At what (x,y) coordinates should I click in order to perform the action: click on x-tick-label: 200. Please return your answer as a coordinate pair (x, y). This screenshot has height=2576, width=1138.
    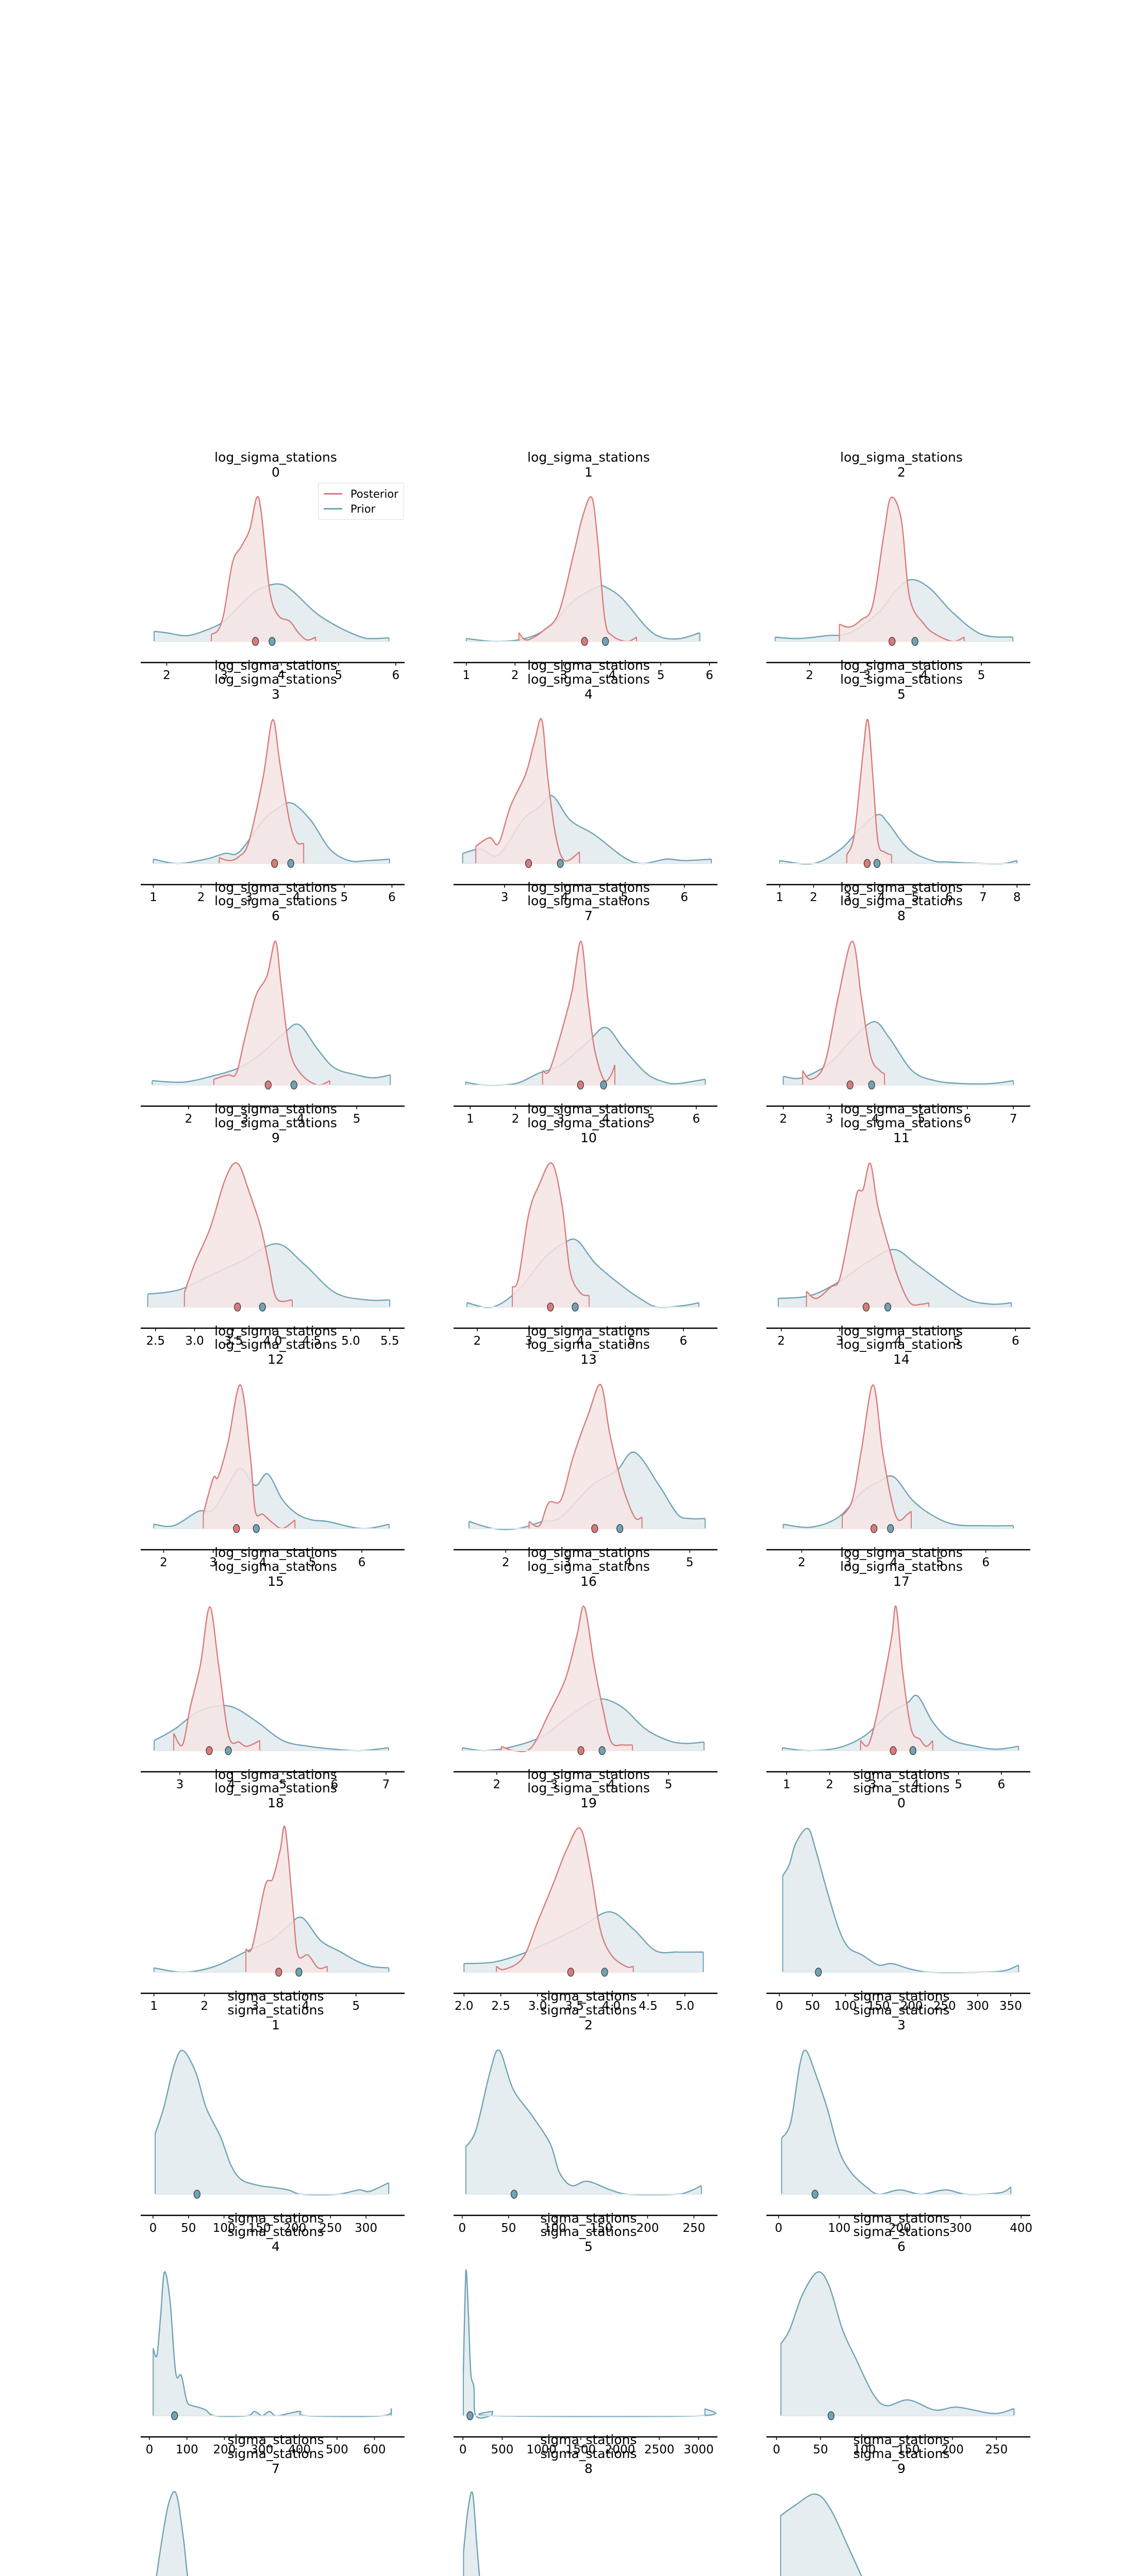
    Looking at the image, I should click on (911, 2006).